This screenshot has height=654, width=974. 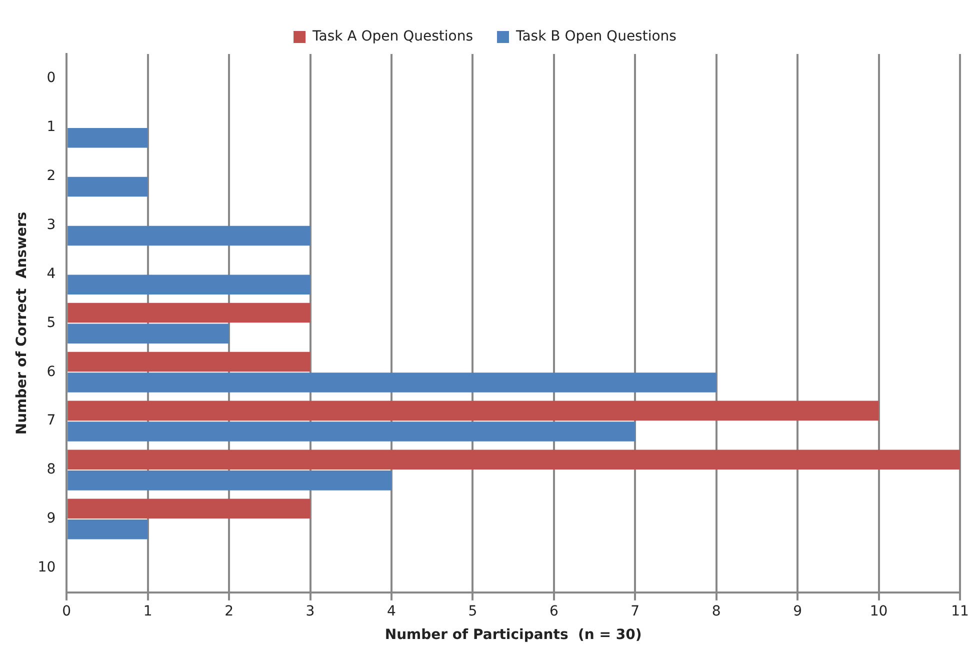 What do you see at coordinates (879, 611) in the screenshot?
I see `x-tick-label: 10` at bounding box center [879, 611].